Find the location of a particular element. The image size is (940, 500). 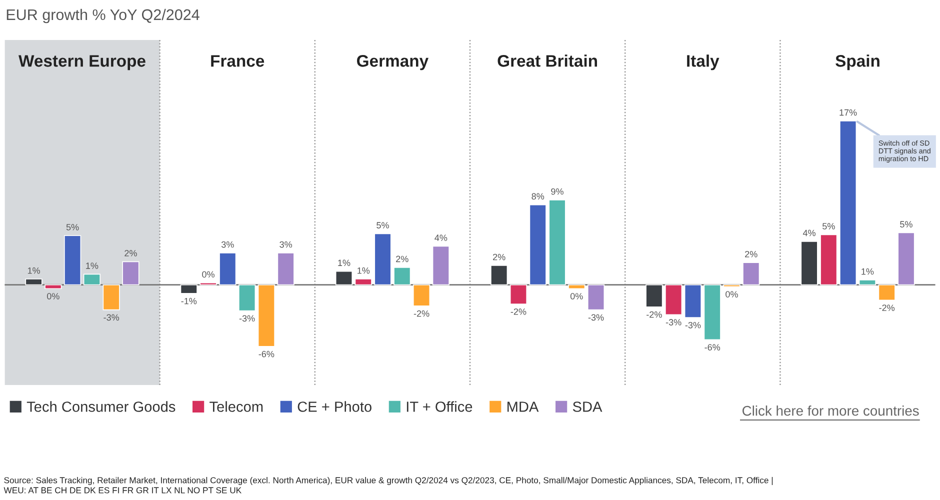

legend-label: MDA is located at coordinates (523, 407).